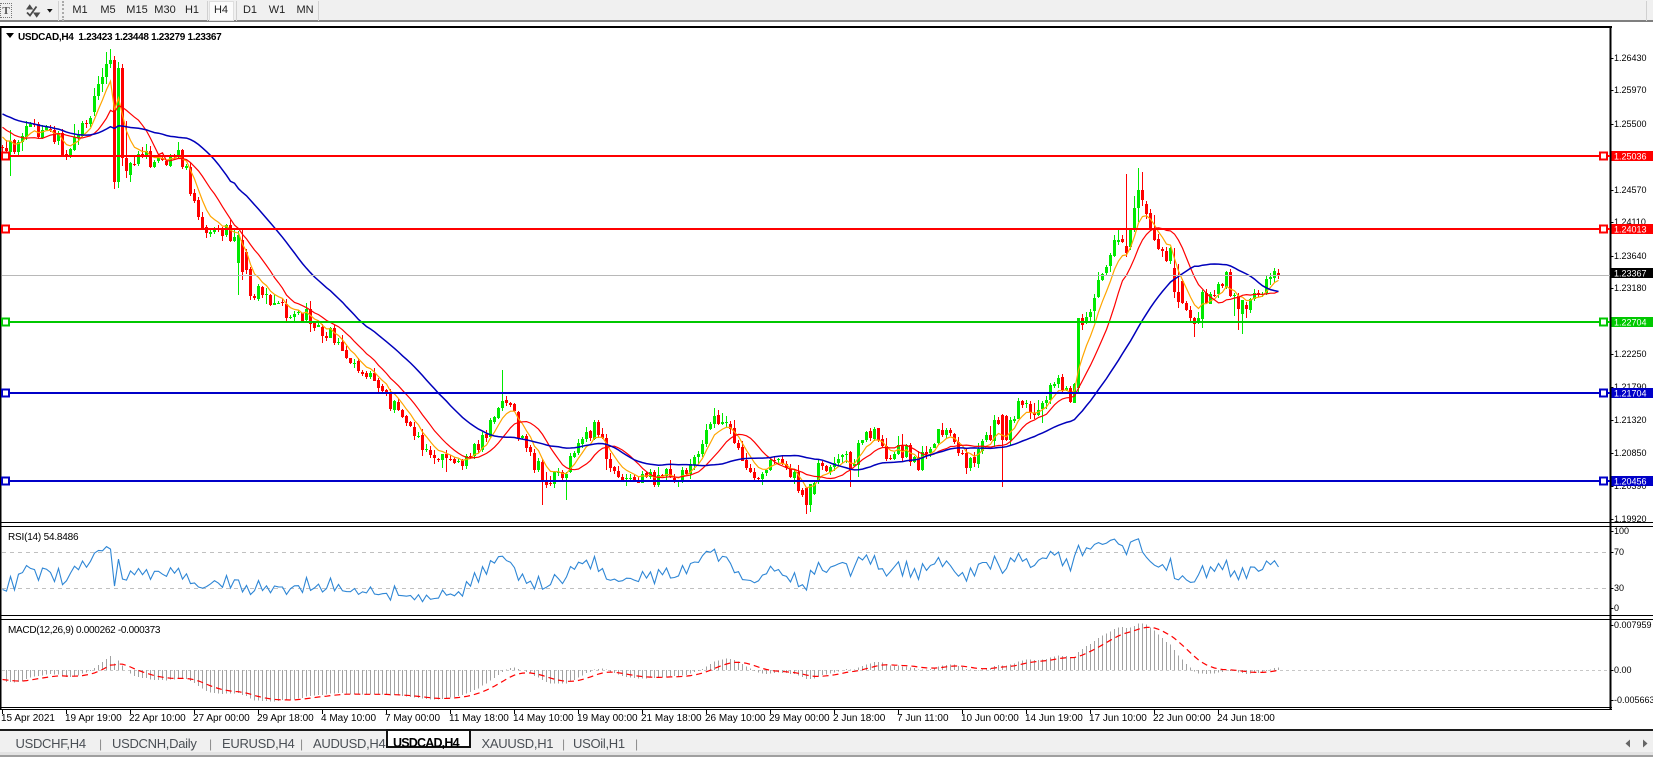  I want to click on svg-text: 1.24013, so click(1630, 229).